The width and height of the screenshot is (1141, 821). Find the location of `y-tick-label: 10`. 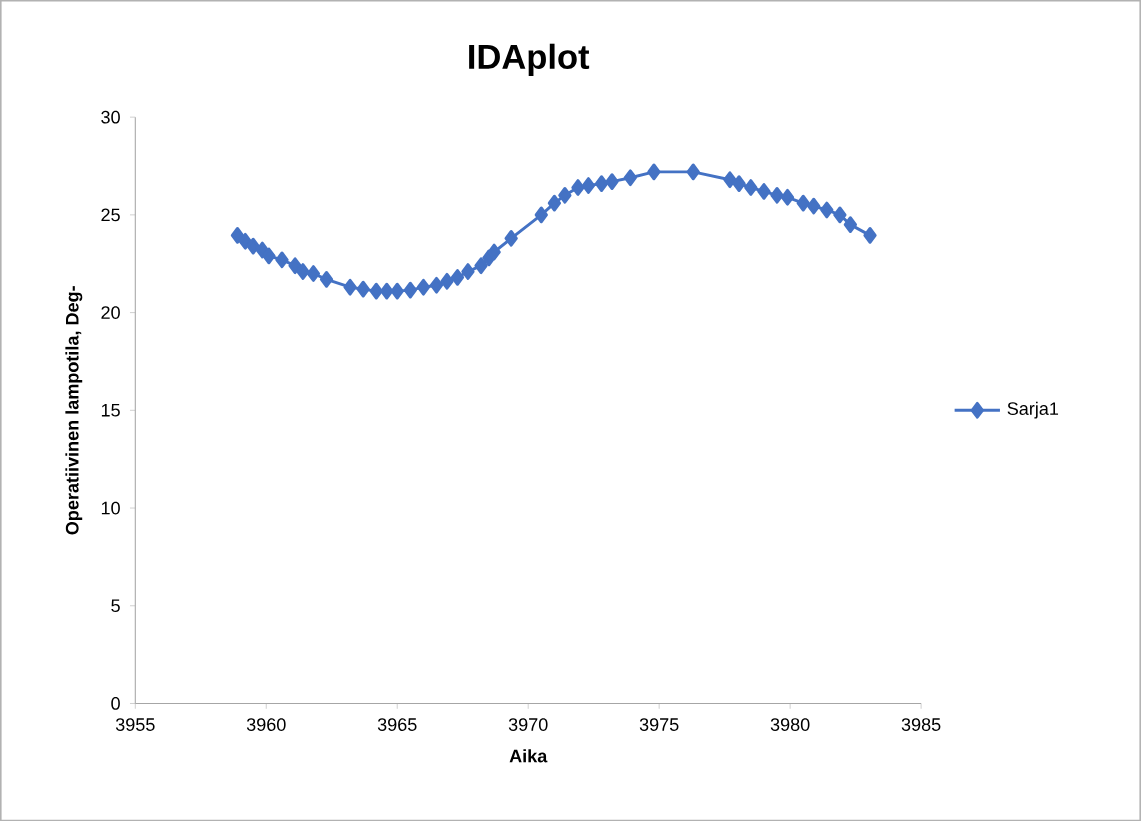

y-tick-label: 10 is located at coordinates (110, 508).